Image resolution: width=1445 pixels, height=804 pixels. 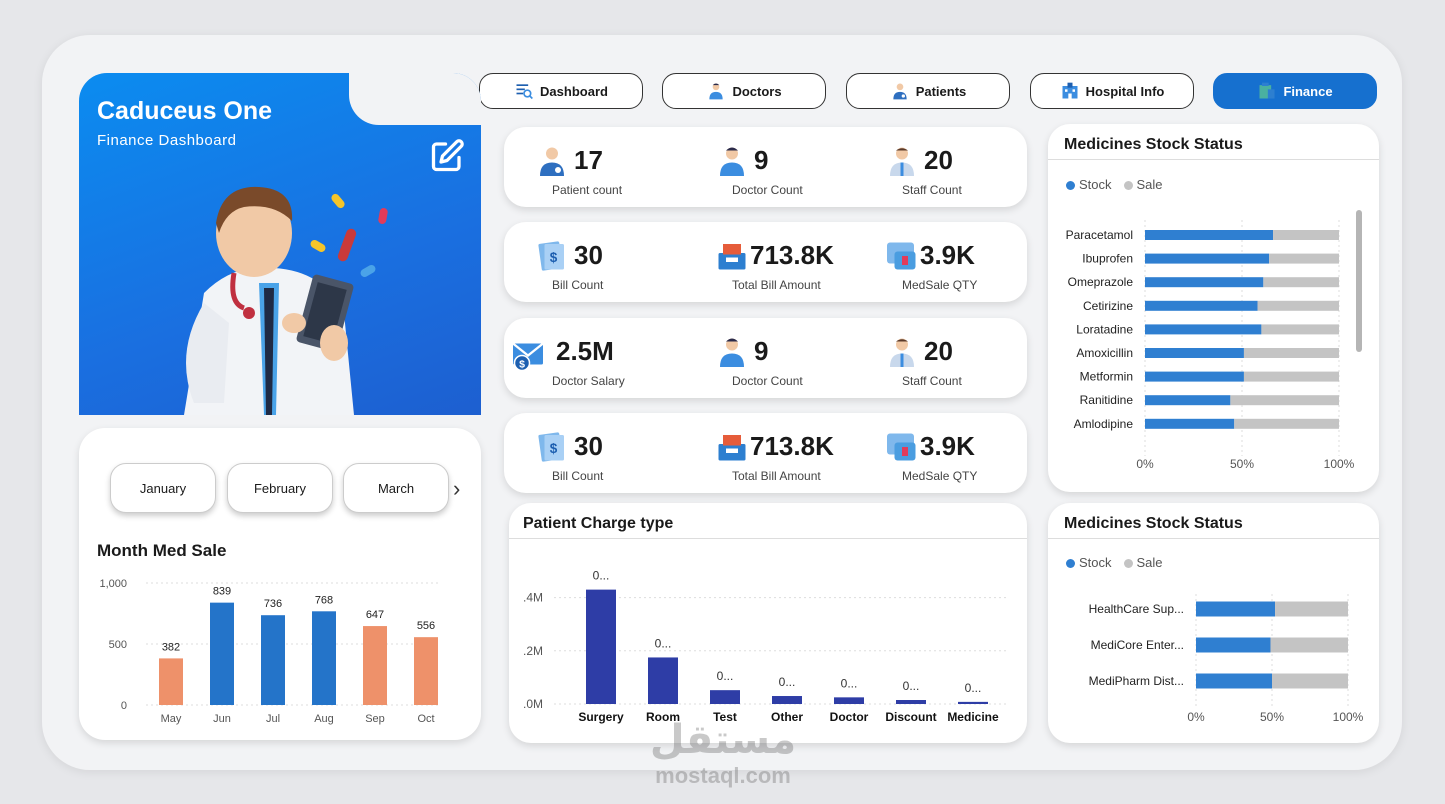 I want to click on nav-finance: Finance, so click(x=1295, y=91).